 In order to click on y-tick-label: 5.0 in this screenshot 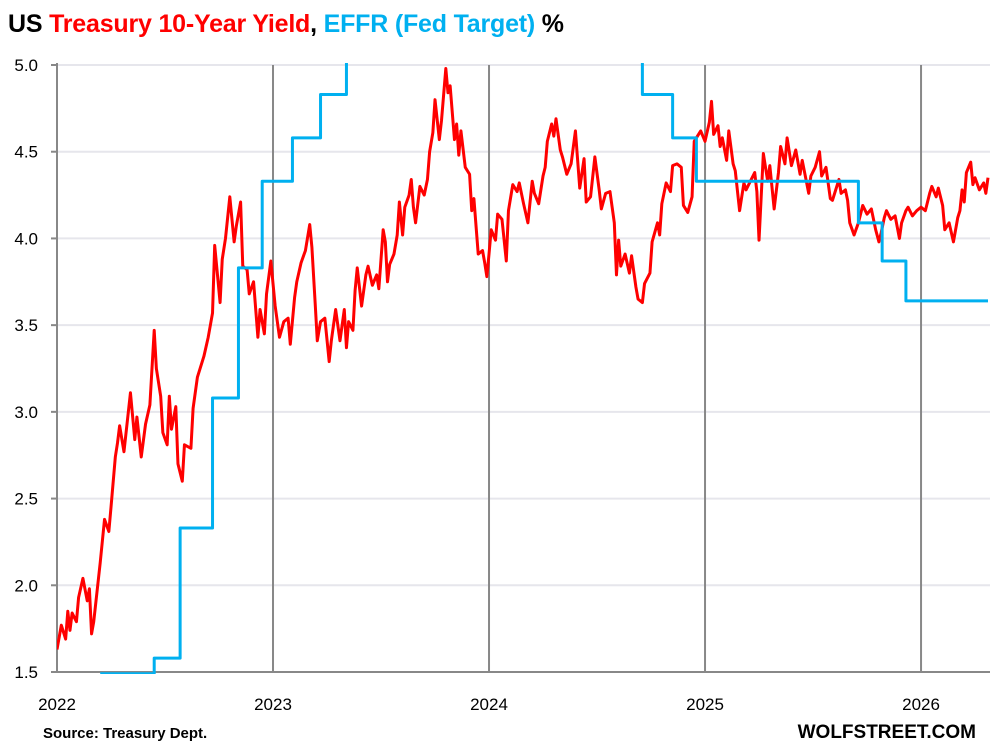, I will do `click(26, 65)`.